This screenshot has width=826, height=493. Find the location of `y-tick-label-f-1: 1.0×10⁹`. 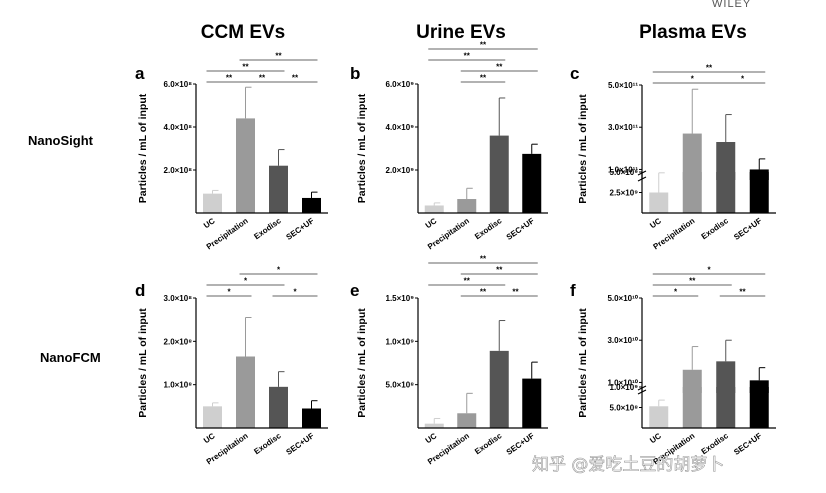

y-tick-label-f-1: 1.0×10⁹ is located at coordinates (624, 387).